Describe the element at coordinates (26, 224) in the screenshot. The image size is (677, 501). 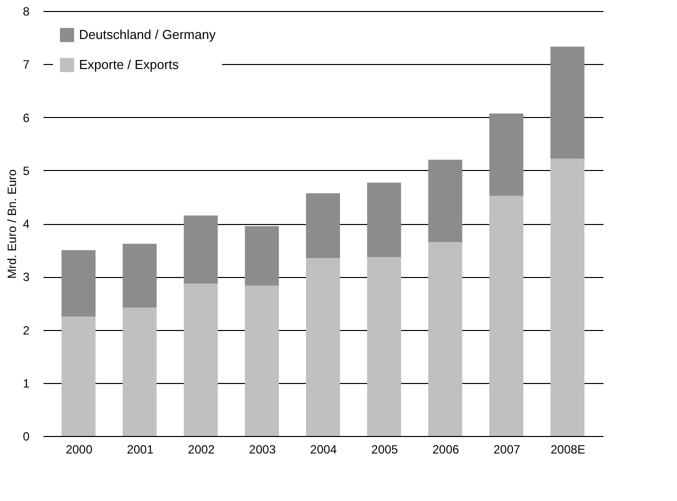
I see `y-tick-label: 4` at that location.